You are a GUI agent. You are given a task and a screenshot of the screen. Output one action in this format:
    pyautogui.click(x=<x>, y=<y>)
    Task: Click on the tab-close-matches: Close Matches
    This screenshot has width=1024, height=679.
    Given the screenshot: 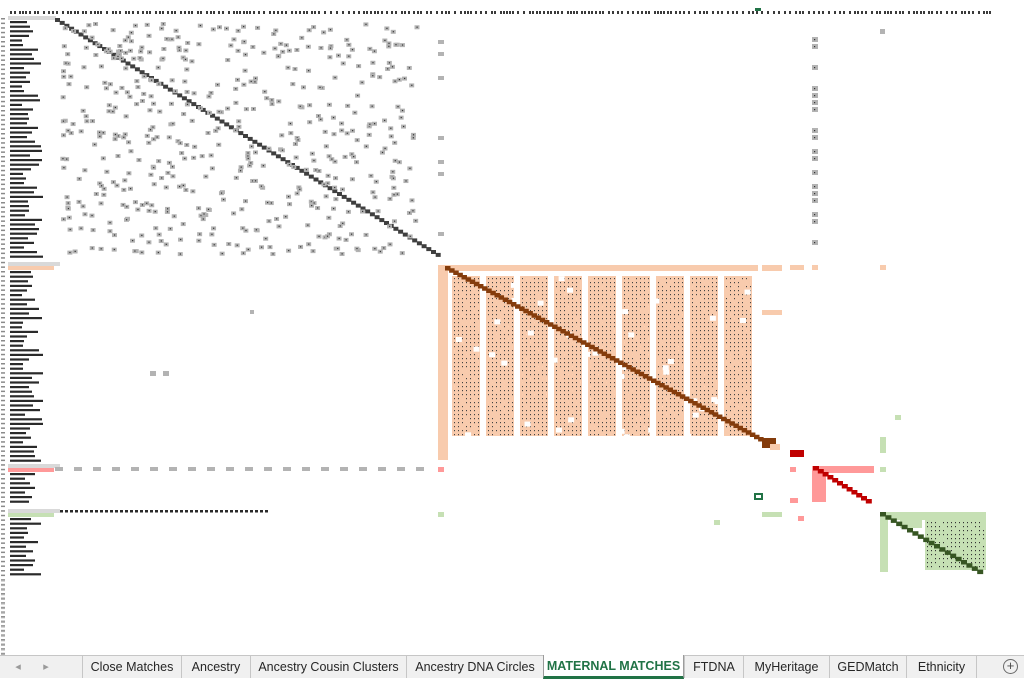 What is the action you would take?
    pyautogui.click(x=131, y=667)
    